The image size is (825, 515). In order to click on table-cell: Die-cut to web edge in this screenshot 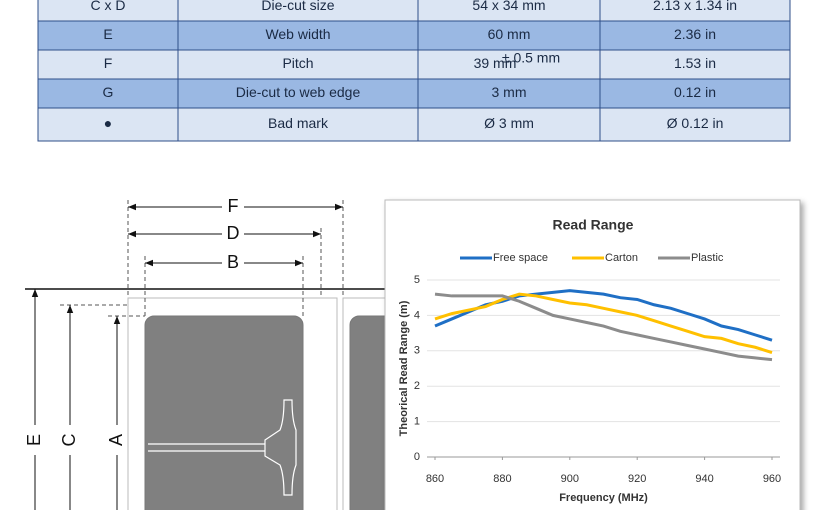, I will do `click(298, 92)`.